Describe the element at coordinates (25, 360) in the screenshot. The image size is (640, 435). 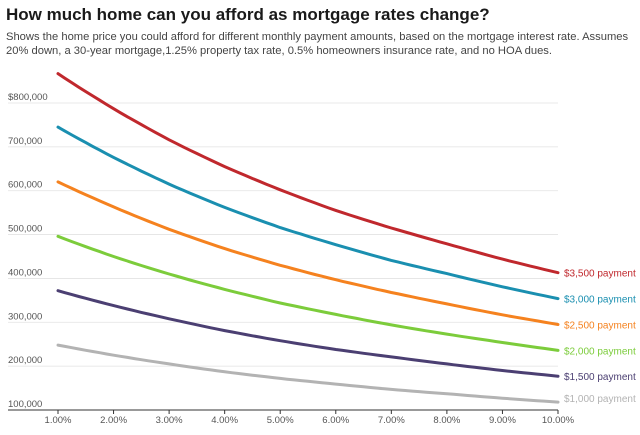
I see `y-tick-label: 200,000` at that location.